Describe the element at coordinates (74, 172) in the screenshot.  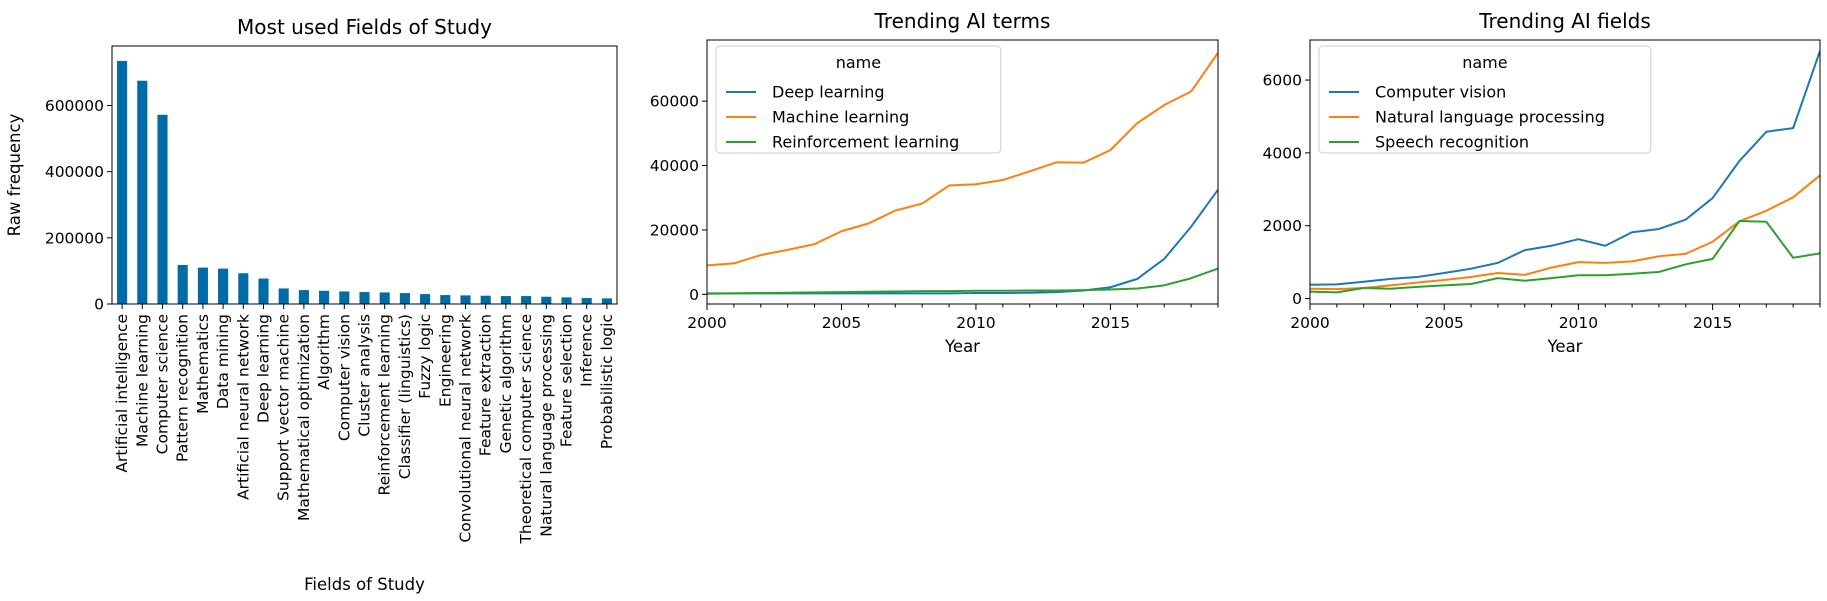
I see `y-tick-label: 400000` at that location.